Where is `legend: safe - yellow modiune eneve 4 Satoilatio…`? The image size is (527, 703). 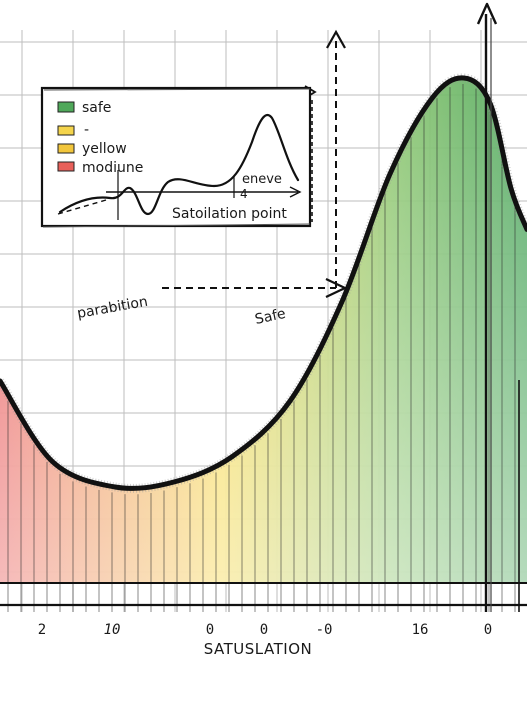
legend: safe - yellow modiune eneve 4 Satoilatio… is located at coordinates (176, 157).